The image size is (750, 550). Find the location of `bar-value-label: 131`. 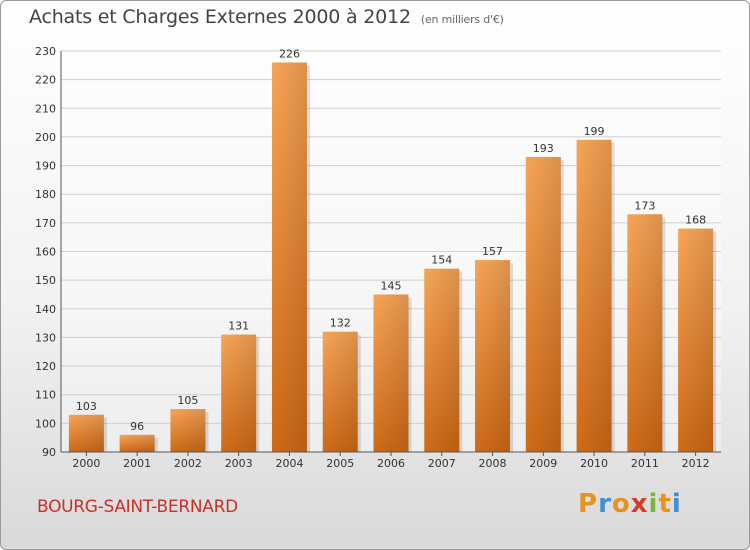

bar-value-label: 131 is located at coordinates (238, 326).